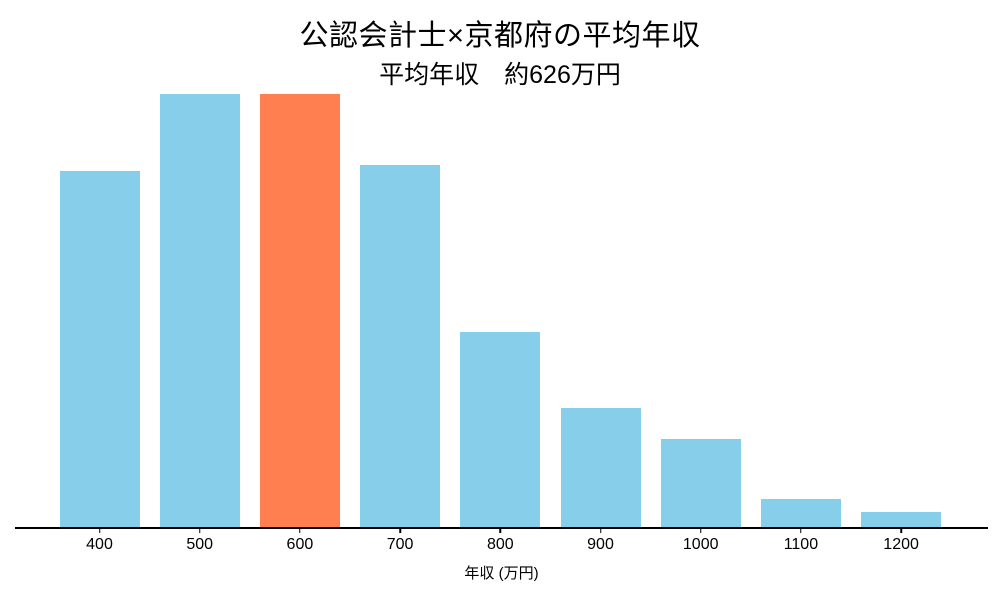 The height and width of the screenshot is (600, 1000). I want to click on x-tick-label-1100: 1100, so click(801, 544).